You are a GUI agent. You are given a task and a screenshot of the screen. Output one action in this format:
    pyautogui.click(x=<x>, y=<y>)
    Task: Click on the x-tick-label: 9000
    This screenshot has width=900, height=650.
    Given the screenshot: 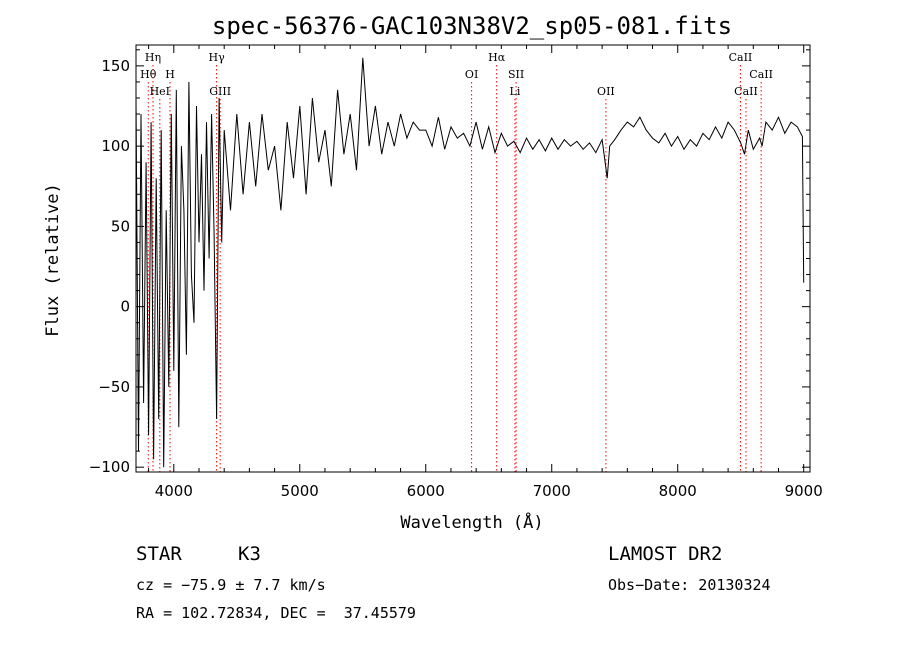 What is the action you would take?
    pyautogui.click(x=804, y=491)
    